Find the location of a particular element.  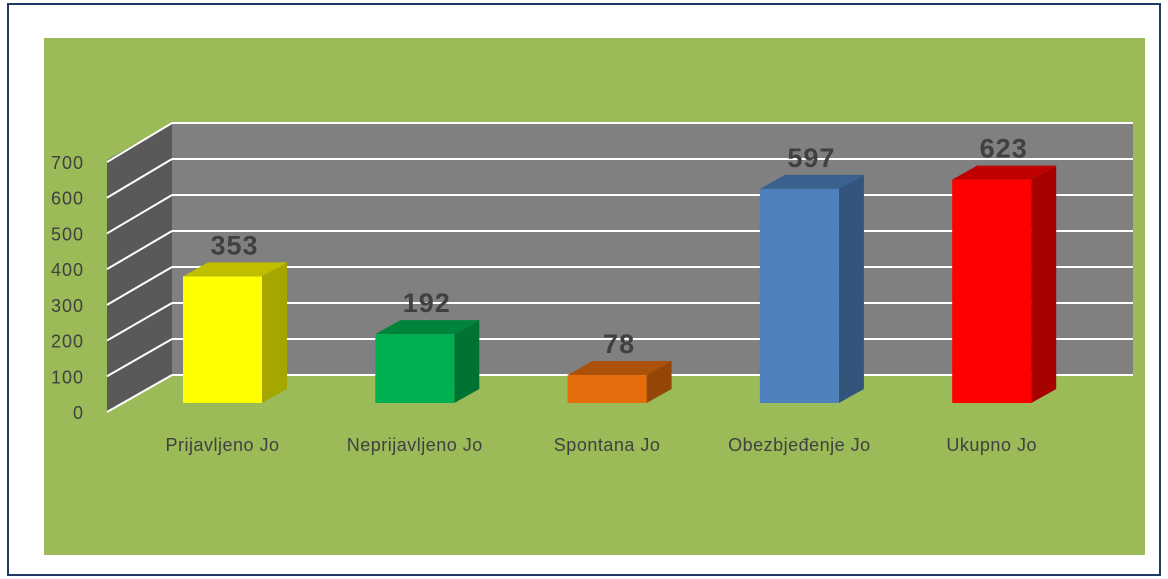

y-tick-label: 100 is located at coordinates (67, 377).